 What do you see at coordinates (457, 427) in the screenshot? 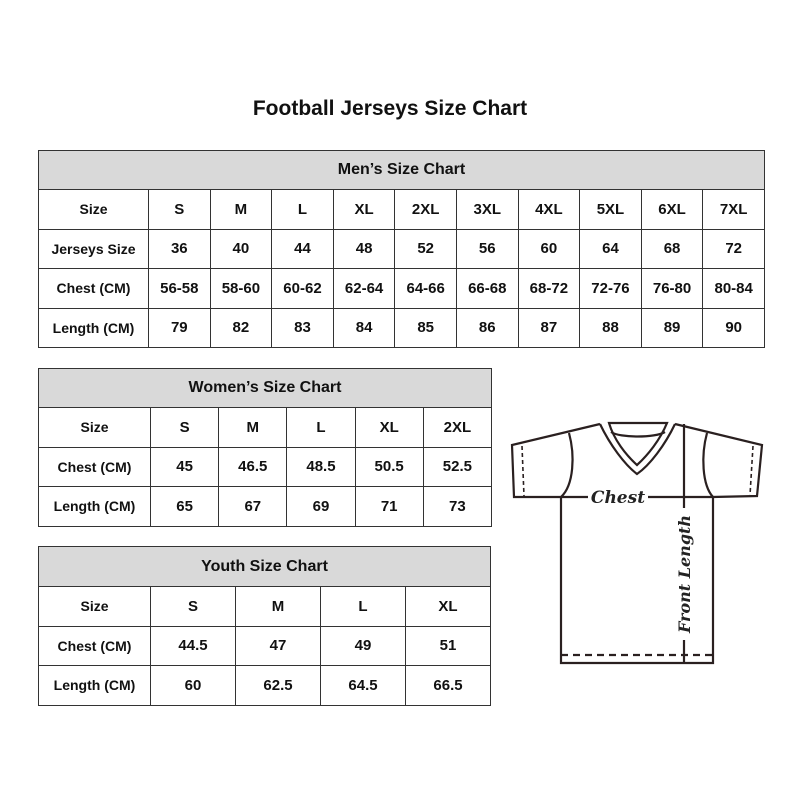
I see `table-cell: 2XL` at bounding box center [457, 427].